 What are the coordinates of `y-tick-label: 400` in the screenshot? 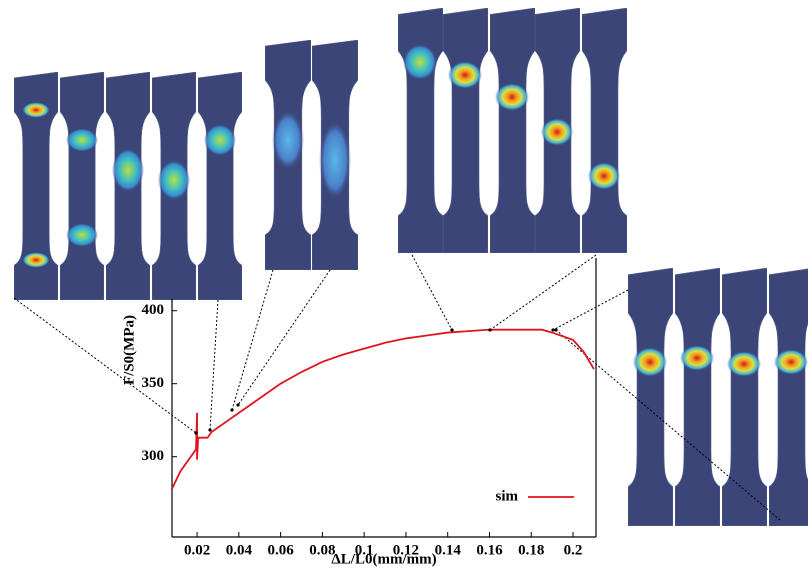 It's located at (153, 310).